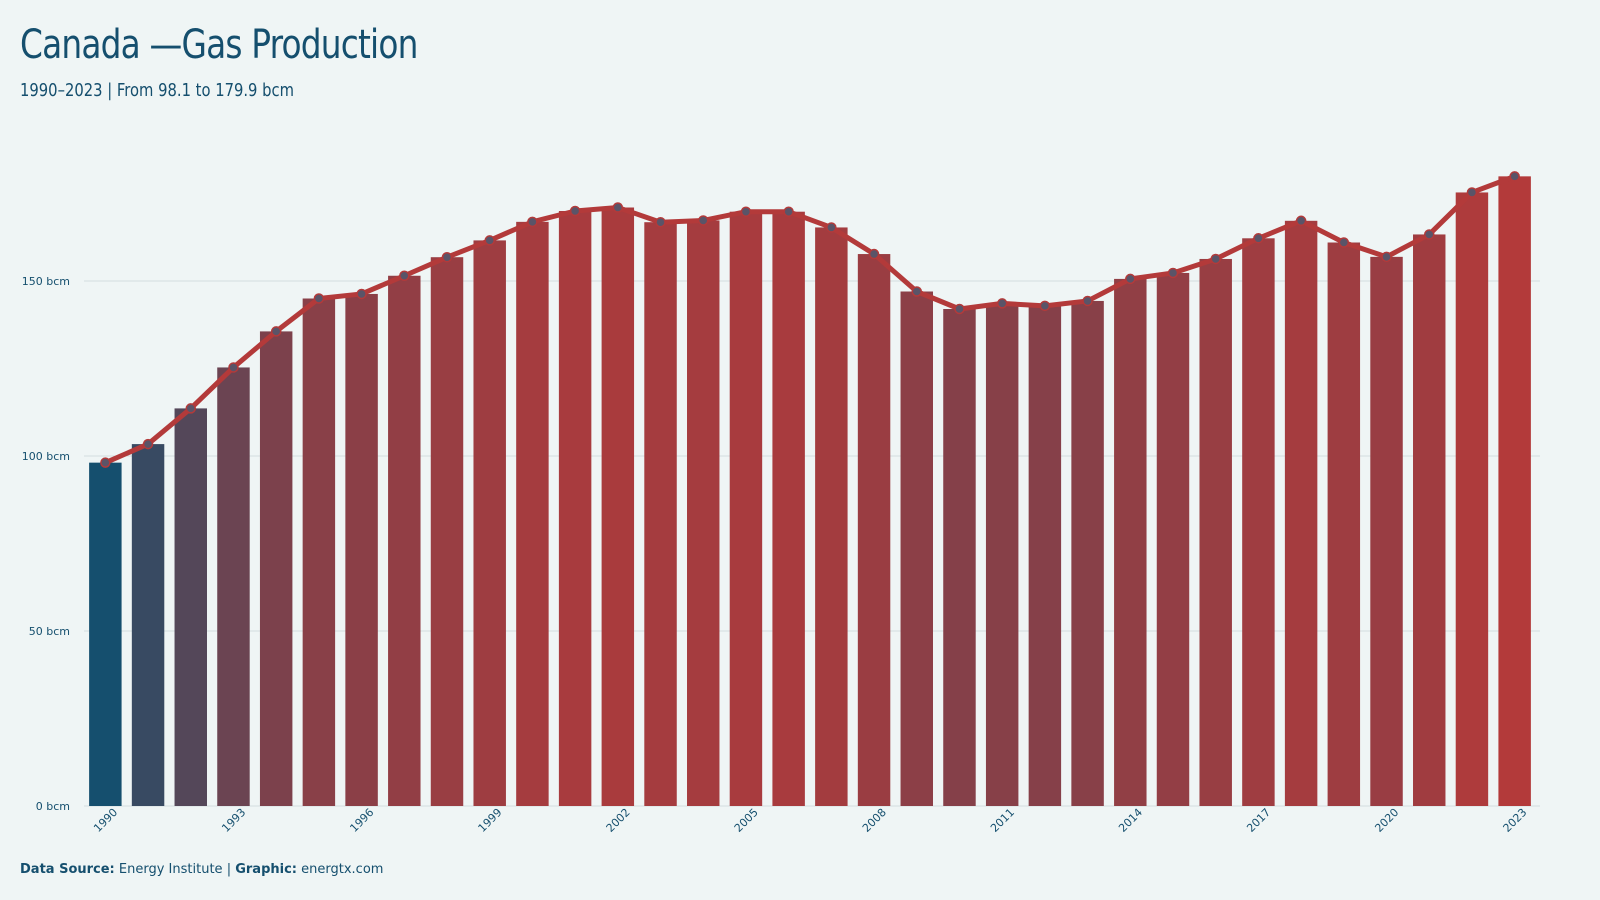 Image resolution: width=1600 pixels, height=900 pixels. Describe the element at coordinates (105, 820) in the screenshot. I see `x-tick-label: 1990` at that location.